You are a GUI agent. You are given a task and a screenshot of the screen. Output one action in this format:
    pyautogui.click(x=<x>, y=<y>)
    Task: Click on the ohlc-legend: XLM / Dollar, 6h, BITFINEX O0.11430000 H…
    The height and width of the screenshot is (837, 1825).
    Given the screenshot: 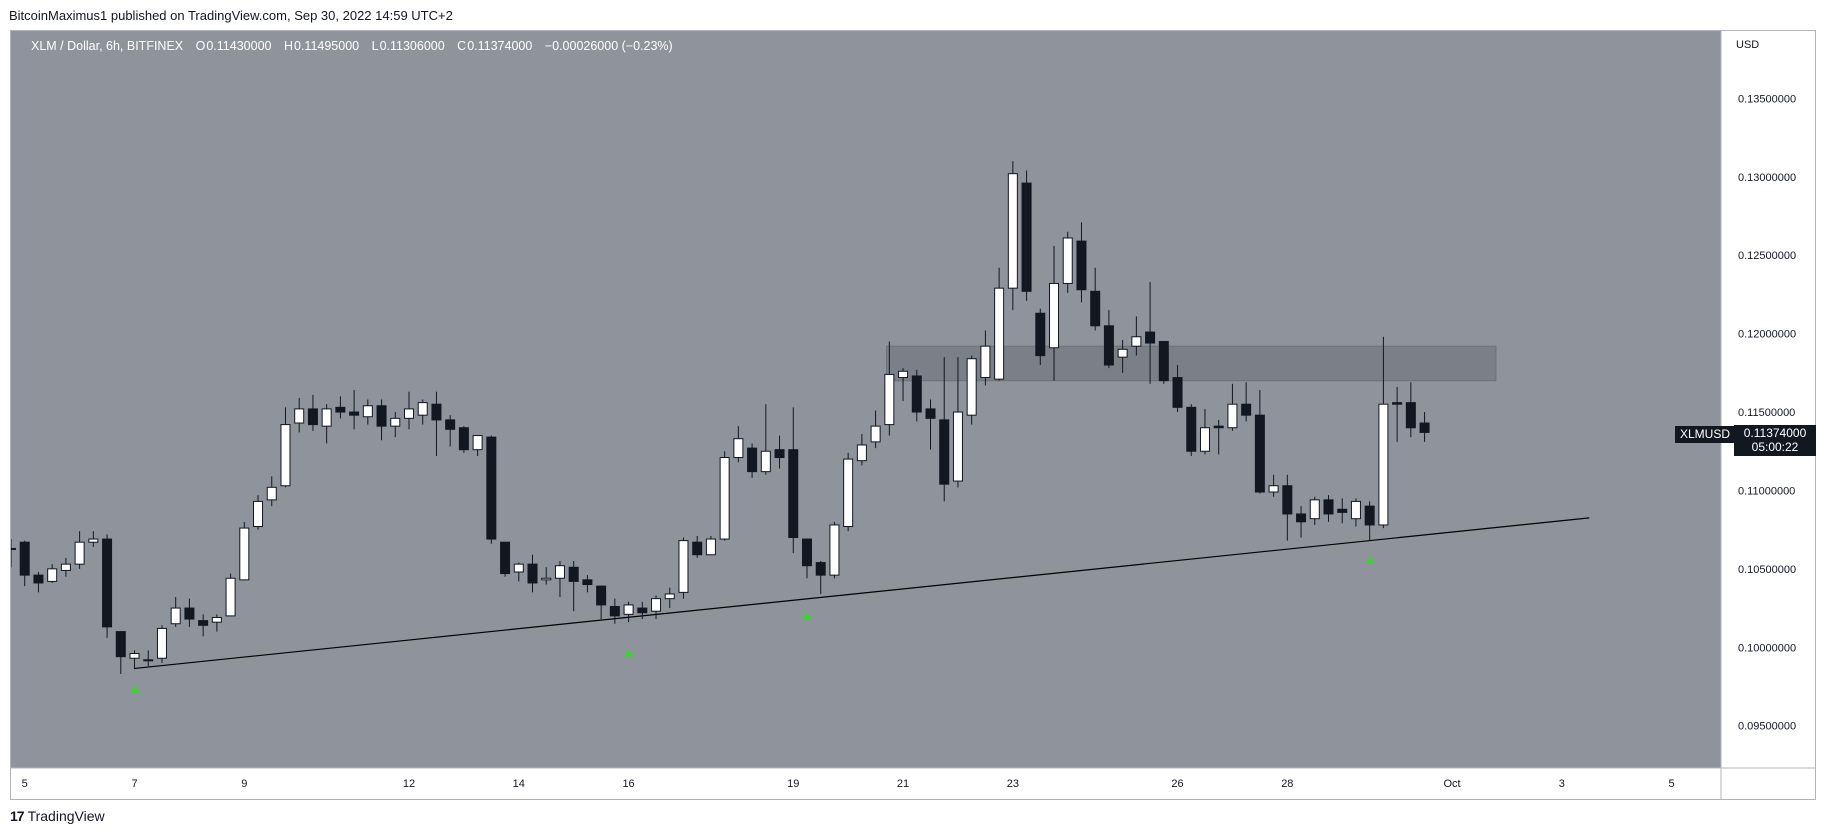 What is the action you would take?
    pyautogui.click(x=352, y=46)
    